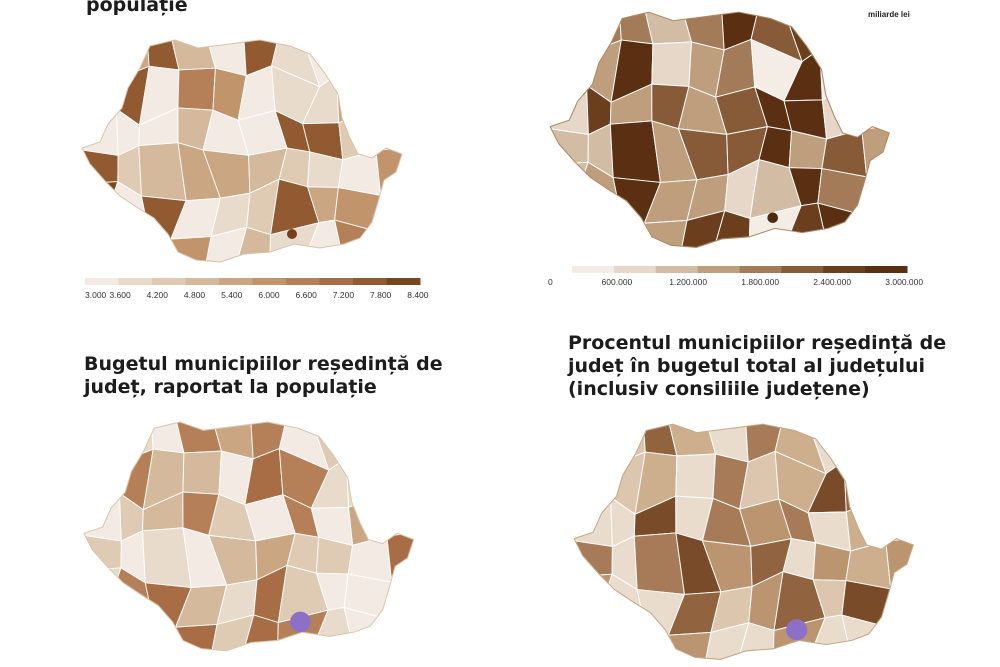  What do you see at coordinates (137, 8) in the screenshot?
I see `map-title: populație` at bounding box center [137, 8].